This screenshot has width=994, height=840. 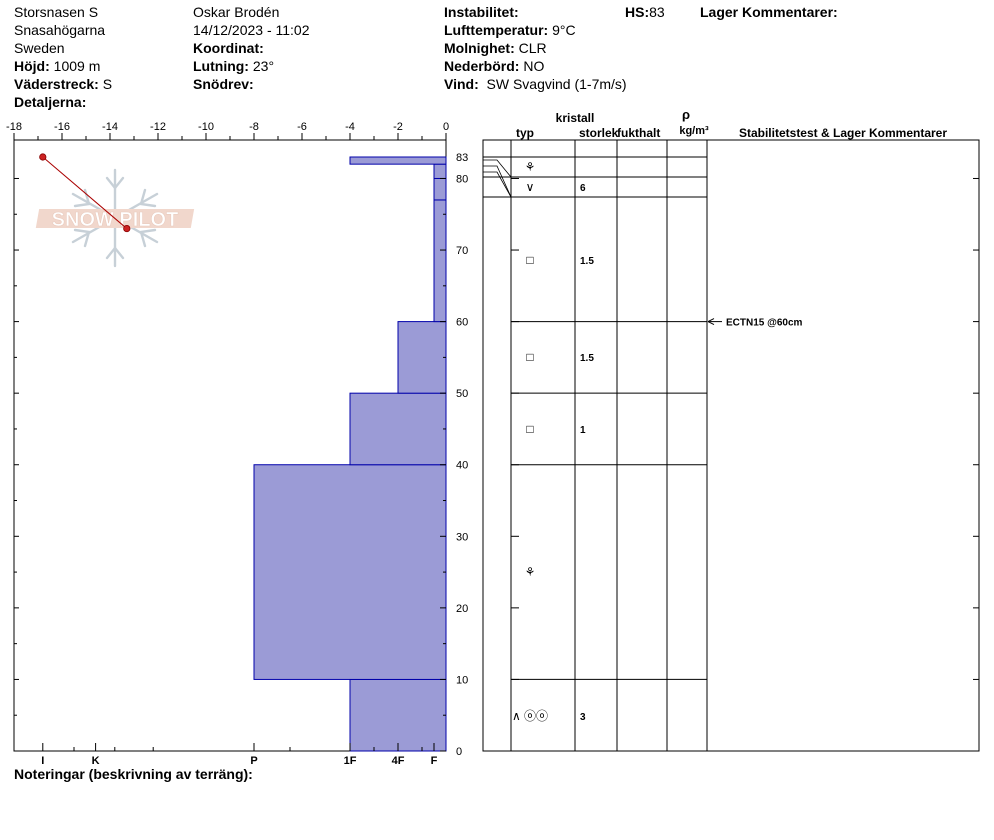 I want to click on crystal-type-0: ∧ ⓞⓞ, so click(x=530, y=716).